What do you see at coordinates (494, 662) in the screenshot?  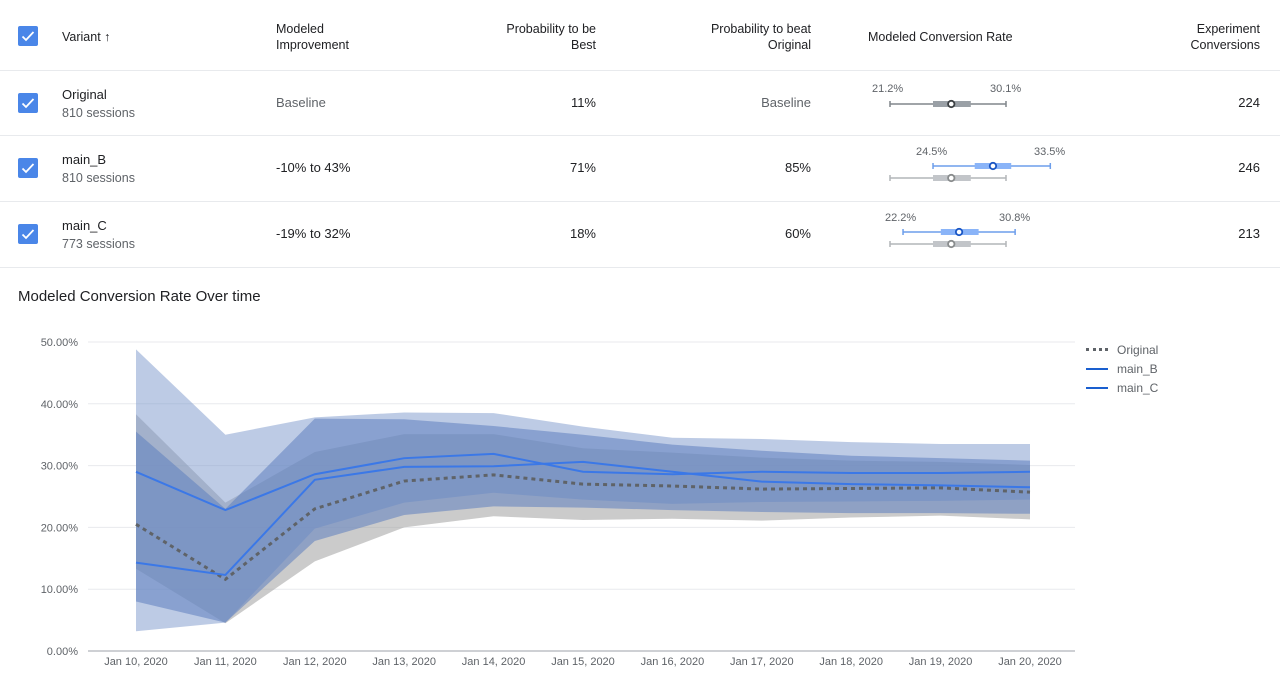 I see `x-tick-label: Jan 14, 2020` at bounding box center [494, 662].